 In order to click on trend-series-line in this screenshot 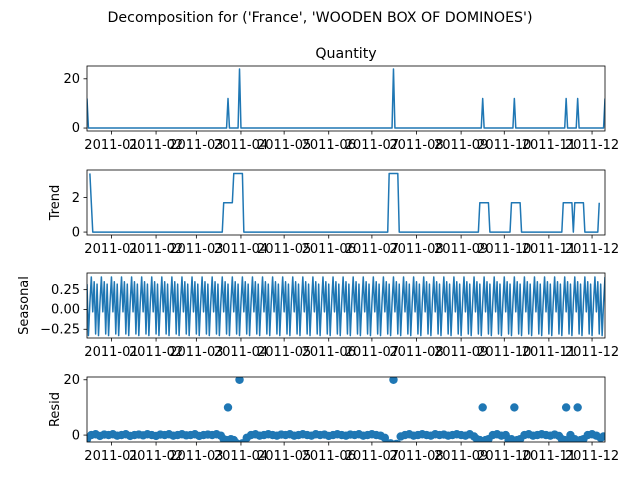, I will do `click(344, 202)`.